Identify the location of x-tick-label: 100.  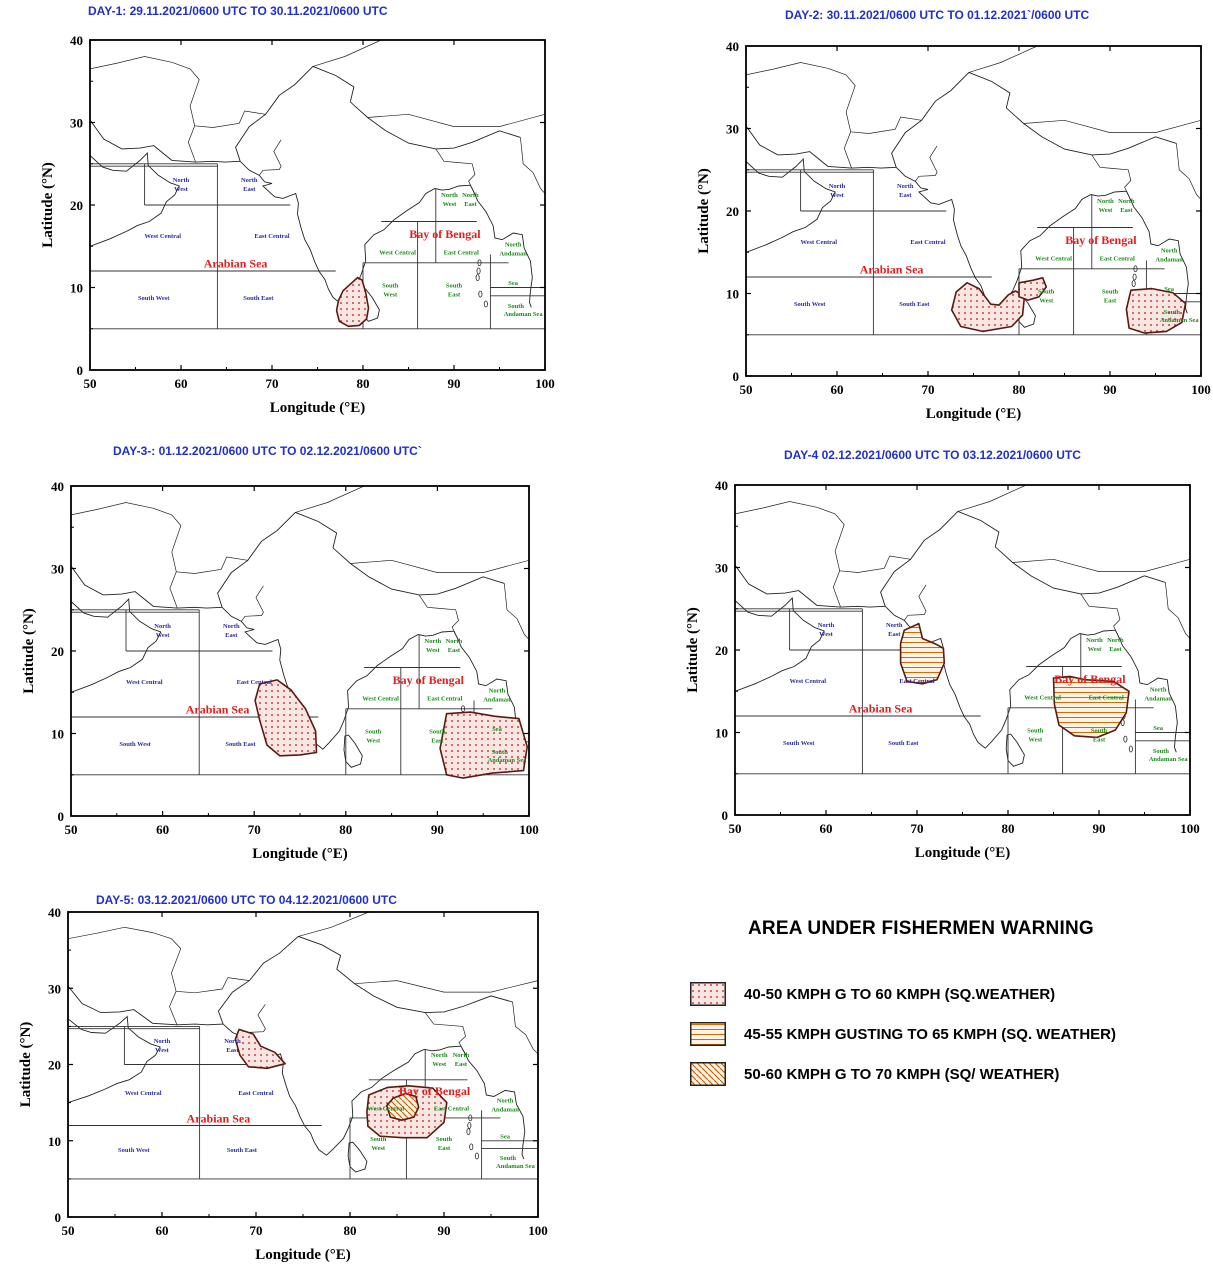
(529, 829).